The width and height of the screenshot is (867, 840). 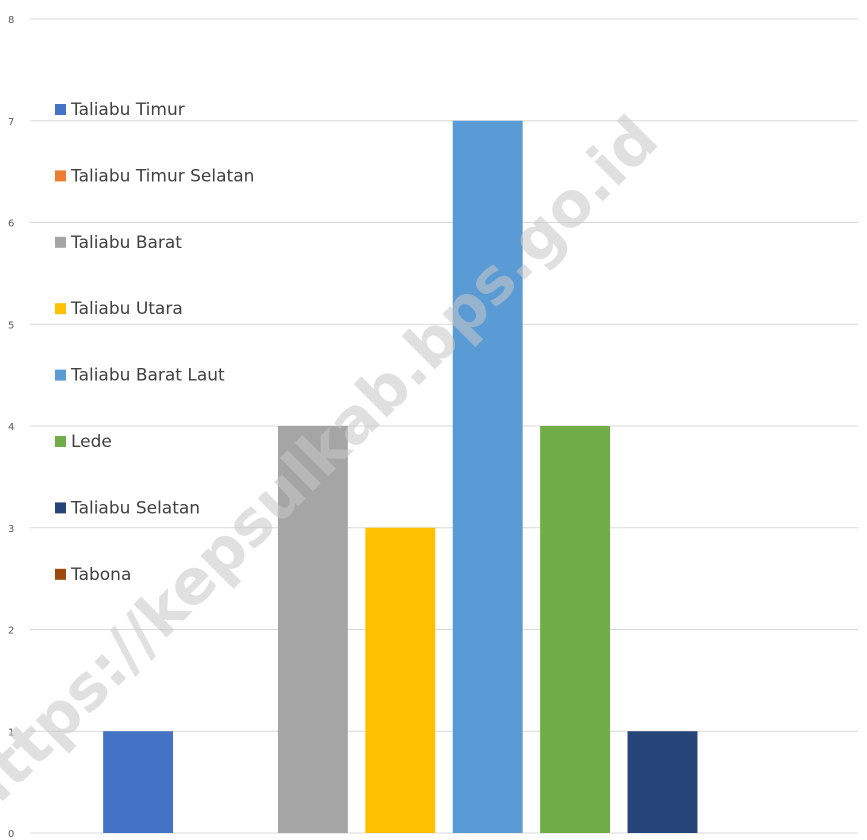 I want to click on y-tick-label: 0, so click(x=11, y=834).